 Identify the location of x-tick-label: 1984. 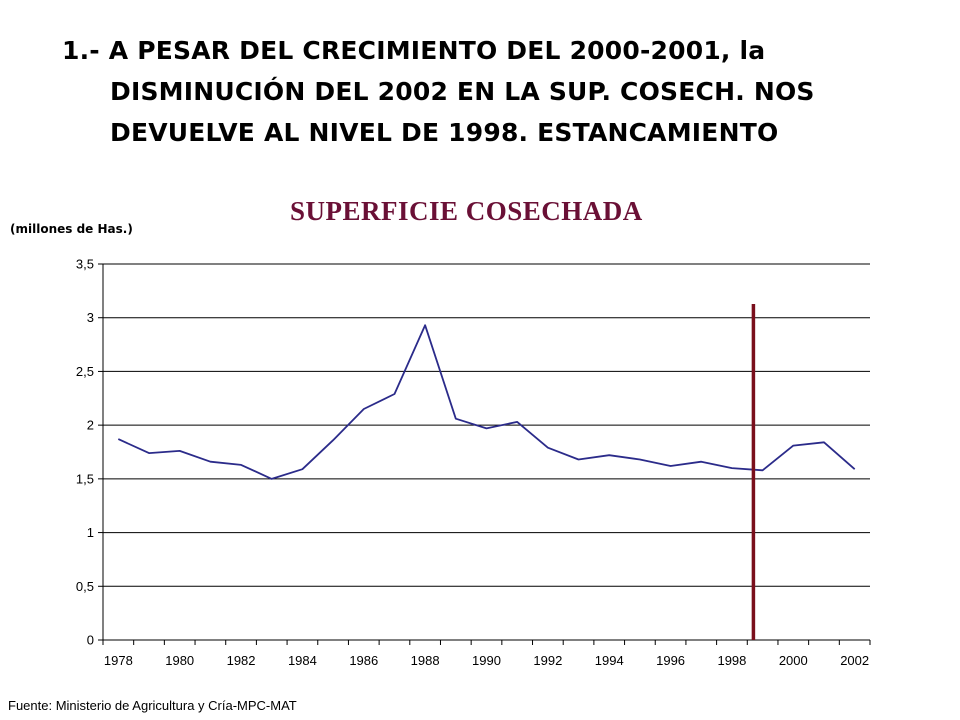
(302, 660).